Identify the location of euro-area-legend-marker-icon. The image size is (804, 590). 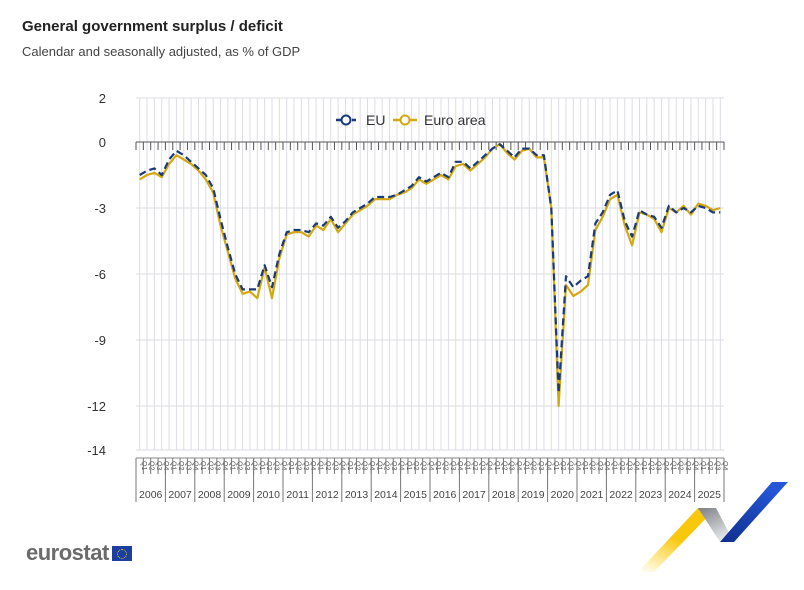
(405, 120).